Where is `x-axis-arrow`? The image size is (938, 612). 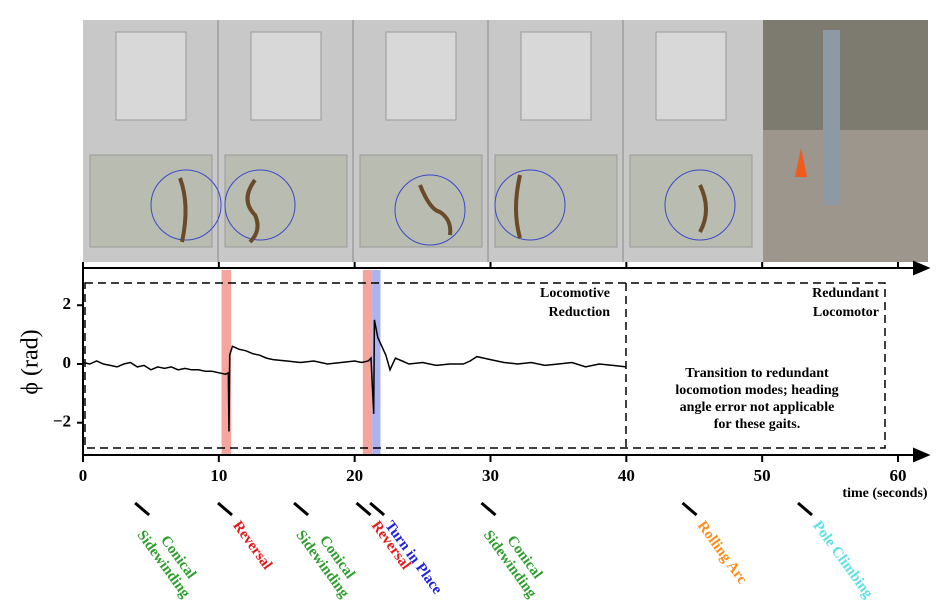 x-axis-arrow is located at coordinates (922, 455).